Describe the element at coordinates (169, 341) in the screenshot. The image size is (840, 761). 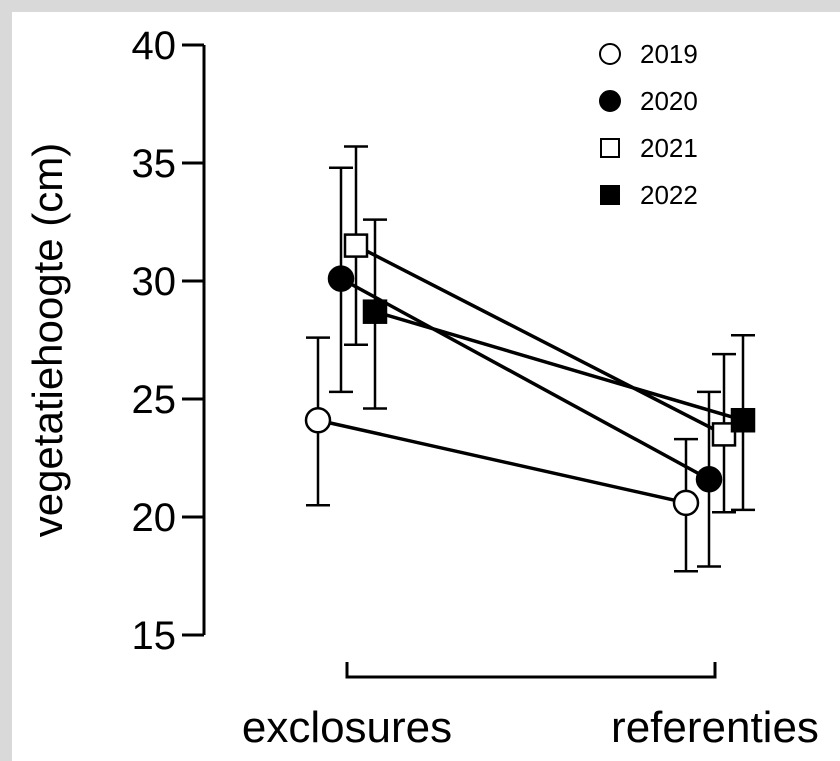
I see `y-axis: 15 20 25 30 35 40` at that location.